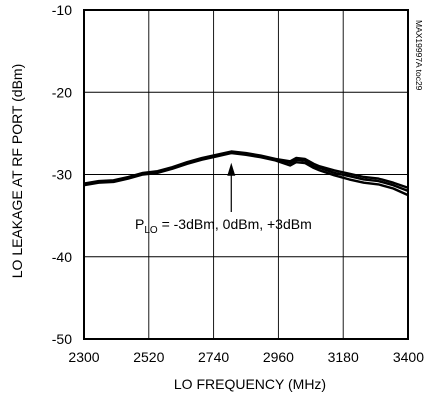 The image size is (424, 399). What do you see at coordinates (223, 199) in the screenshot?
I see `annotation: PLO = -3dBm, 0dBm, +3dBm` at bounding box center [223, 199].